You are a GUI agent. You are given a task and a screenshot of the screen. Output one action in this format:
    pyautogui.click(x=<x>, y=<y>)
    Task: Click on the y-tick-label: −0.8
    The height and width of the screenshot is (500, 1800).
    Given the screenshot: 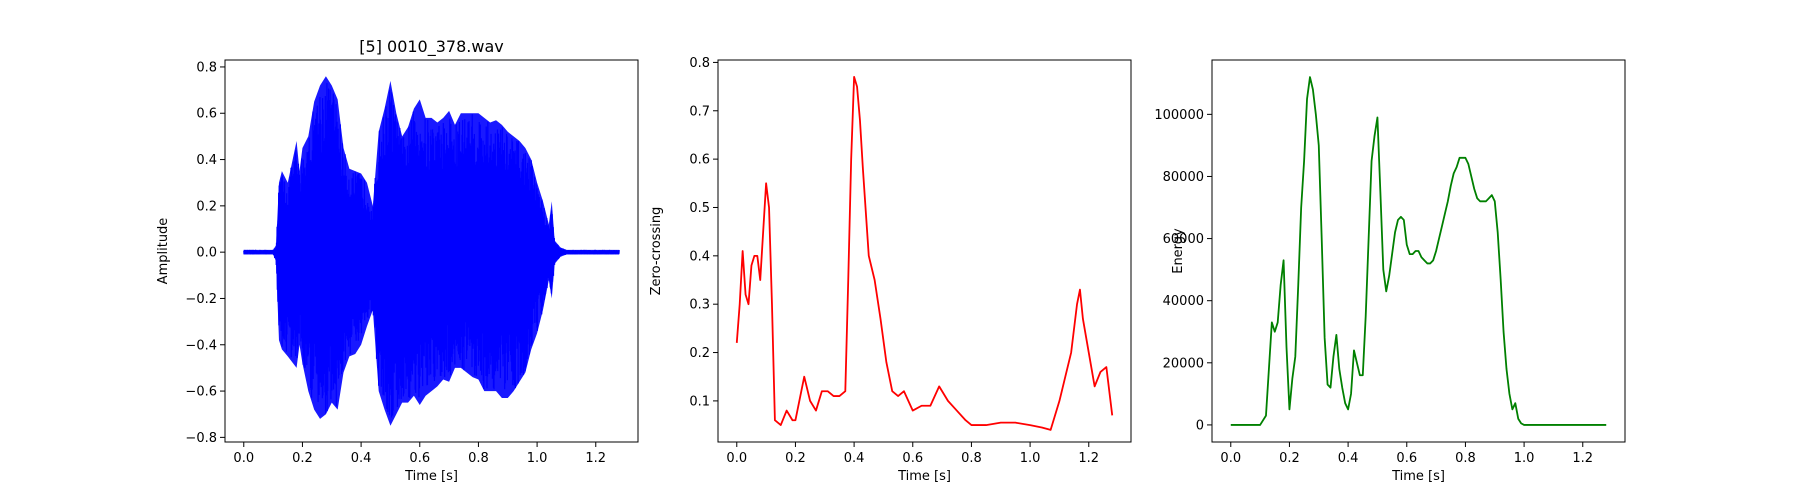 What is the action you would take?
    pyautogui.click(x=201, y=438)
    